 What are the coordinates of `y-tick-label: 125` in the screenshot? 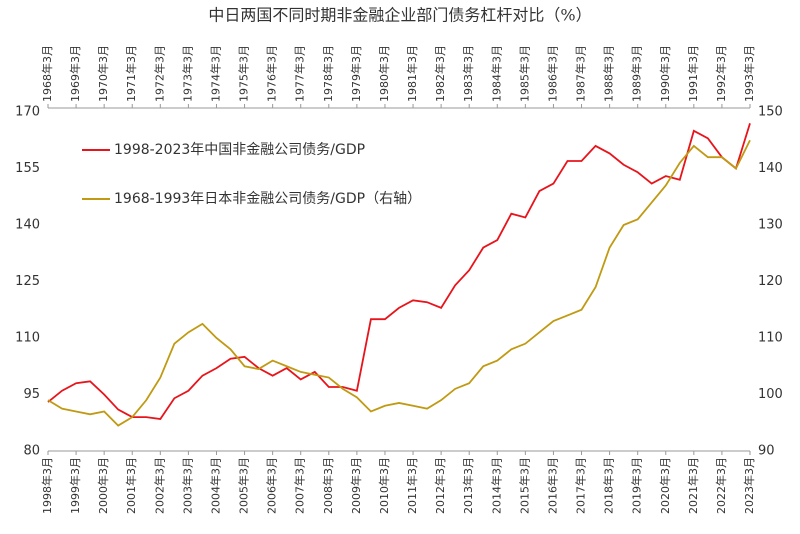 It's located at (27, 281).